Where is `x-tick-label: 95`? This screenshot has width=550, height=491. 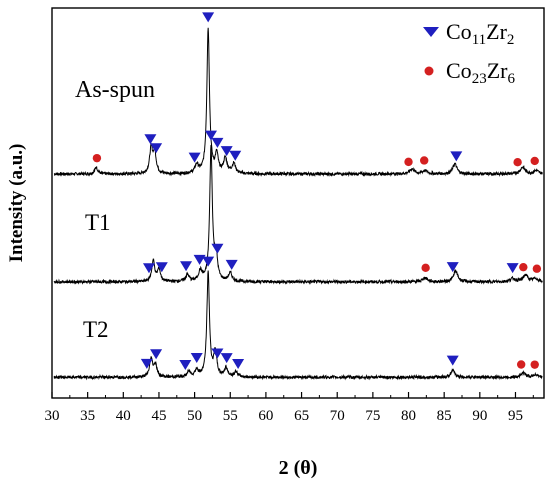
x-tick-label: 95 is located at coordinates (515, 416).